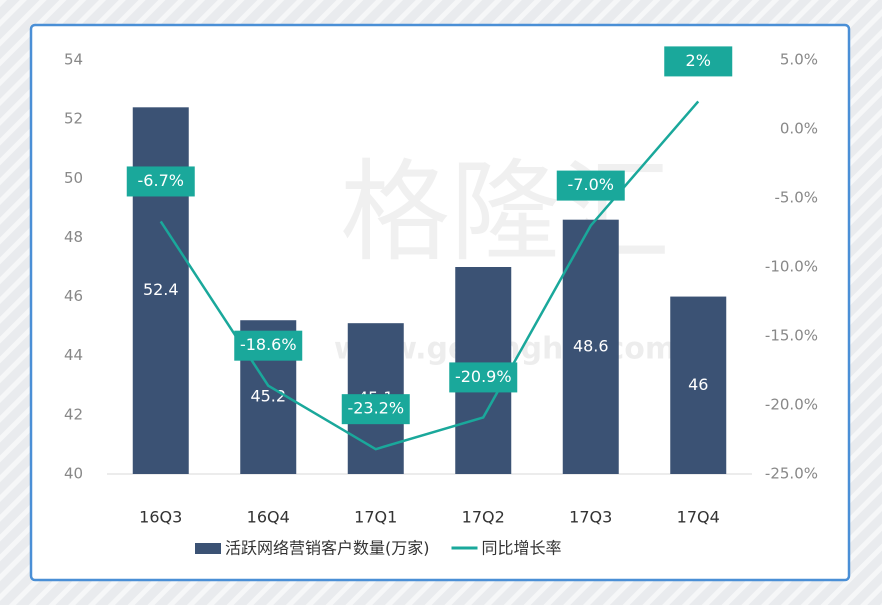 The image size is (882, 605). What do you see at coordinates (73, 119) in the screenshot?
I see `y-tick-label: 52` at bounding box center [73, 119].